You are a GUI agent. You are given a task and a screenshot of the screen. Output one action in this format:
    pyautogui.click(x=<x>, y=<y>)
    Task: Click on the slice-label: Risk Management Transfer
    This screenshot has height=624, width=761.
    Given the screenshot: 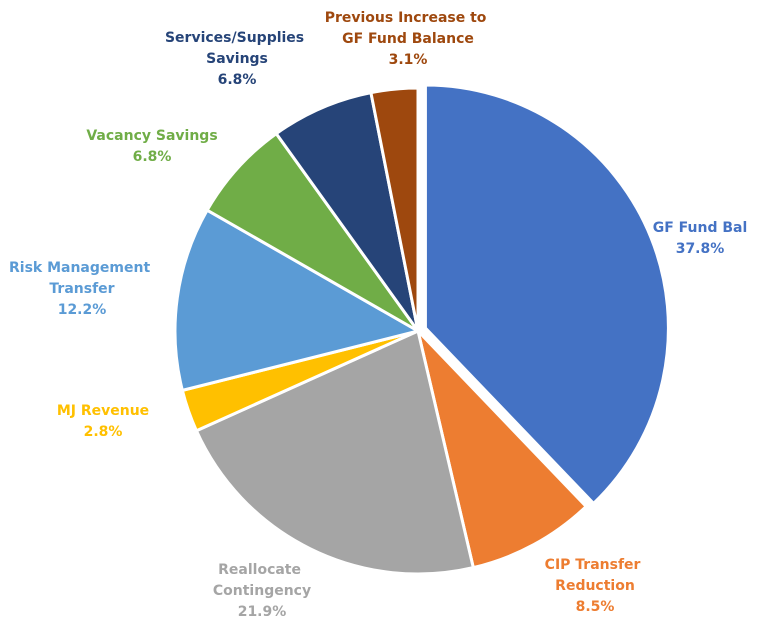 What is the action you would take?
    pyautogui.click(x=82, y=278)
    